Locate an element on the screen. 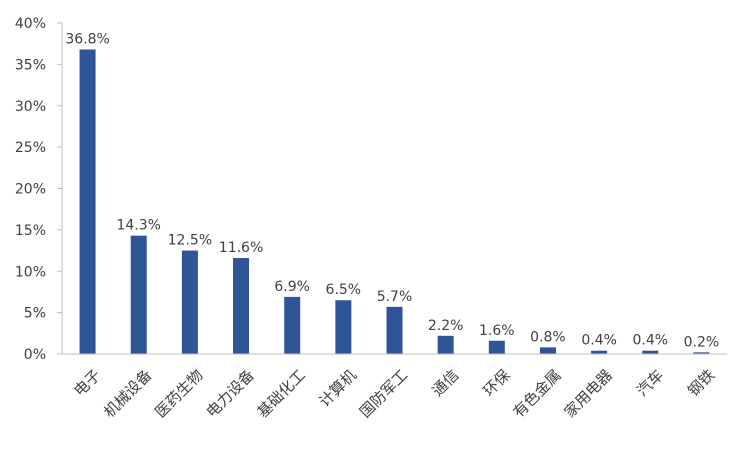 The image size is (750, 450). y-tick-label: 5% is located at coordinates (35, 314).